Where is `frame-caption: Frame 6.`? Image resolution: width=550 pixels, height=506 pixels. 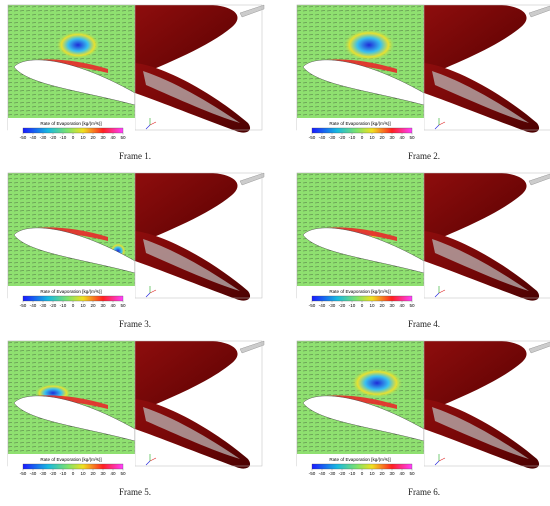
frame-caption: Frame 6. is located at coordinates (424, 492).